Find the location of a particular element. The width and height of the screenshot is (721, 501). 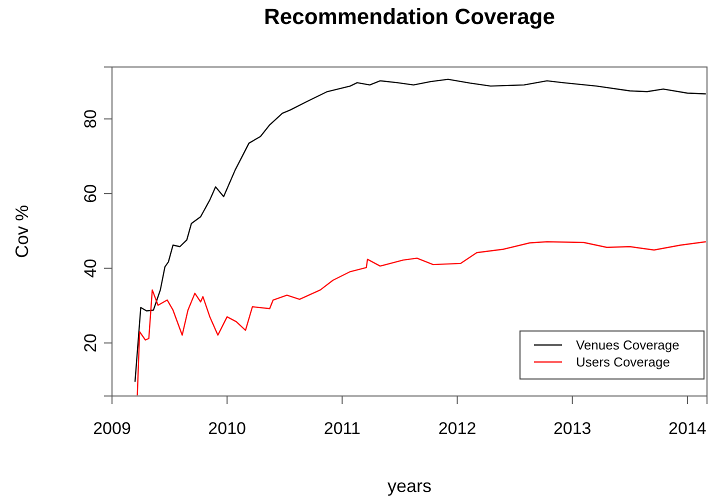

chart-title: Recommendation Coverage is located at coordinates (409, 16).